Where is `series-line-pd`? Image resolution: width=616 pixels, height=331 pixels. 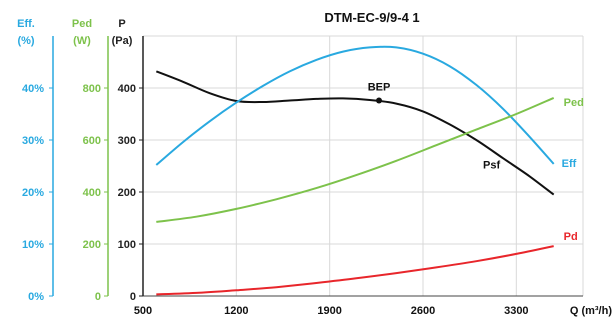 series-line-pd is located at coordinates (355, 270).